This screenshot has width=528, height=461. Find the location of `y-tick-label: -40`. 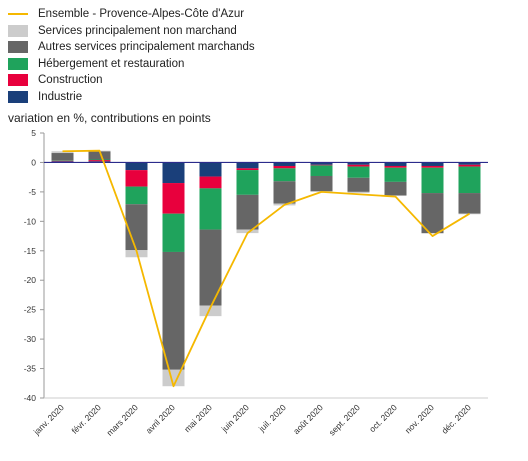

y-tick-label: -40 is located at coordinates (30, 398).